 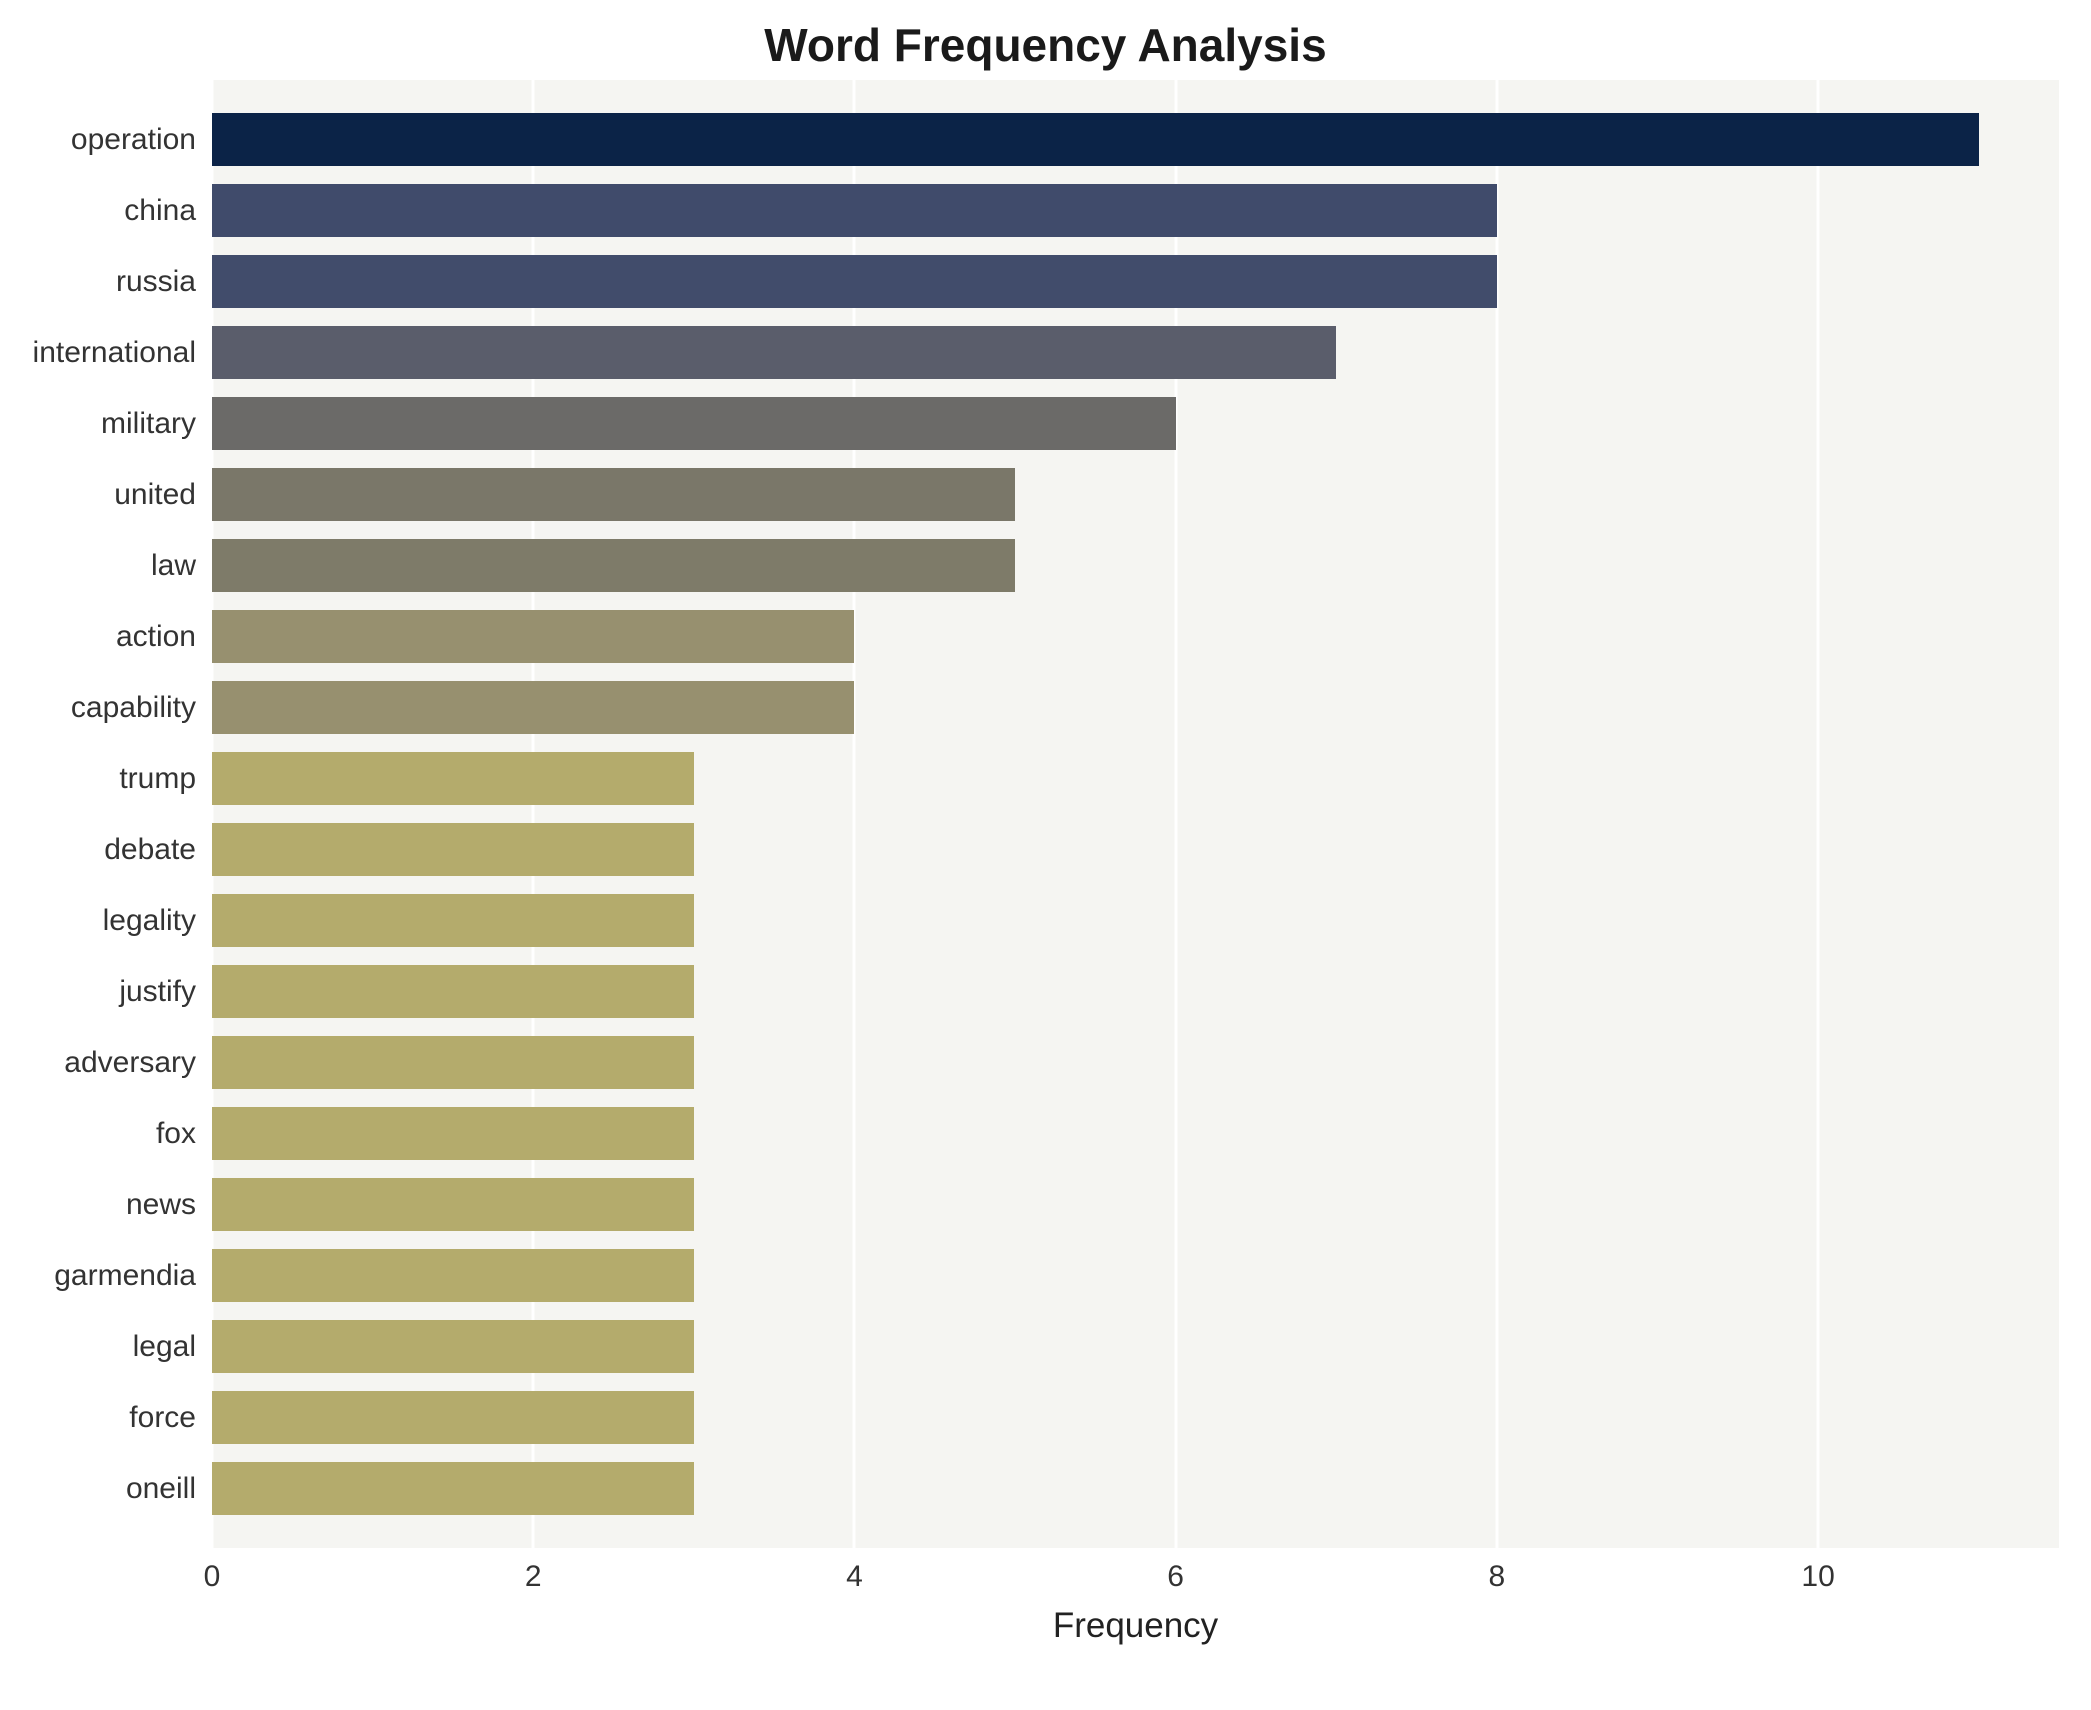 I want to click on category-label: united, so click(x=155, y=494).